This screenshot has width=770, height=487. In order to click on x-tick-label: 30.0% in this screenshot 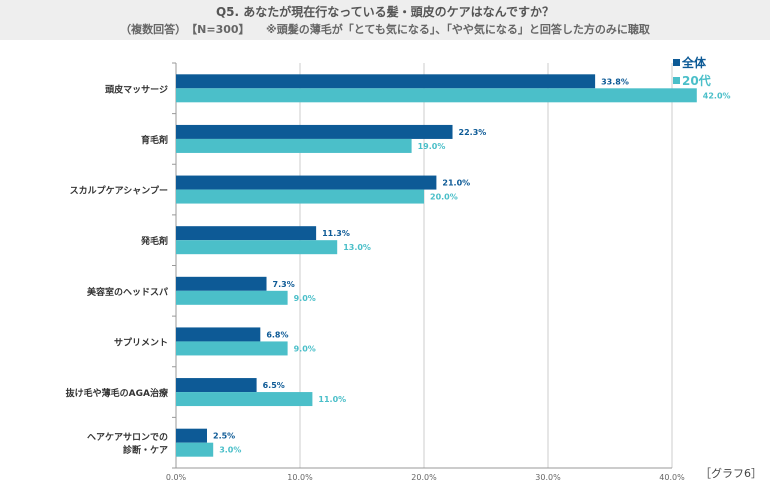, I will do `click(548, 477)`.